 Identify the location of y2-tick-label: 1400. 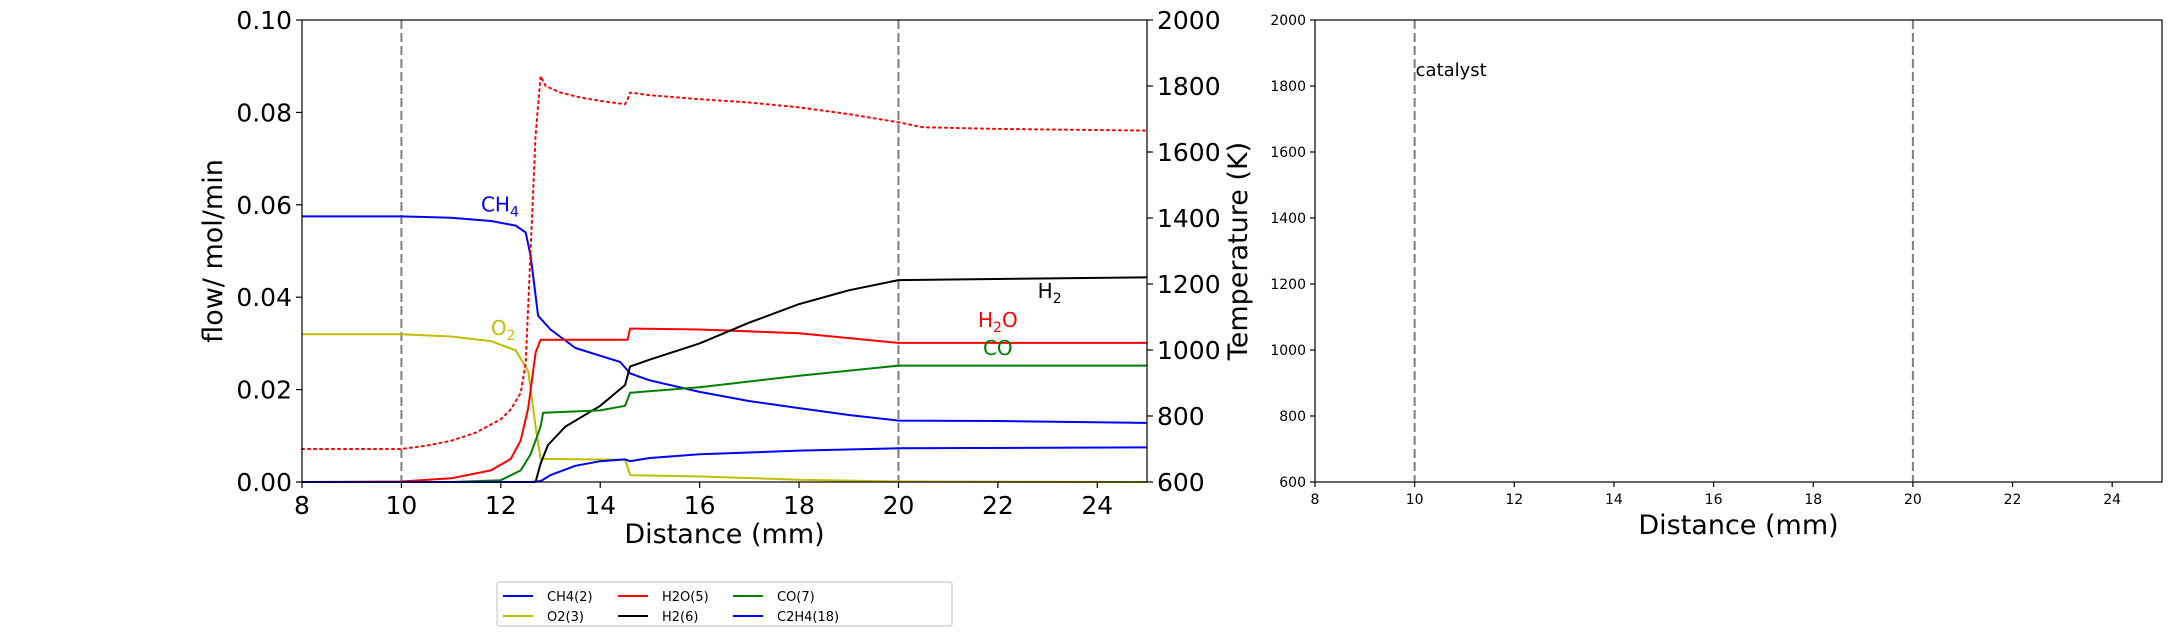
(1189, 218).